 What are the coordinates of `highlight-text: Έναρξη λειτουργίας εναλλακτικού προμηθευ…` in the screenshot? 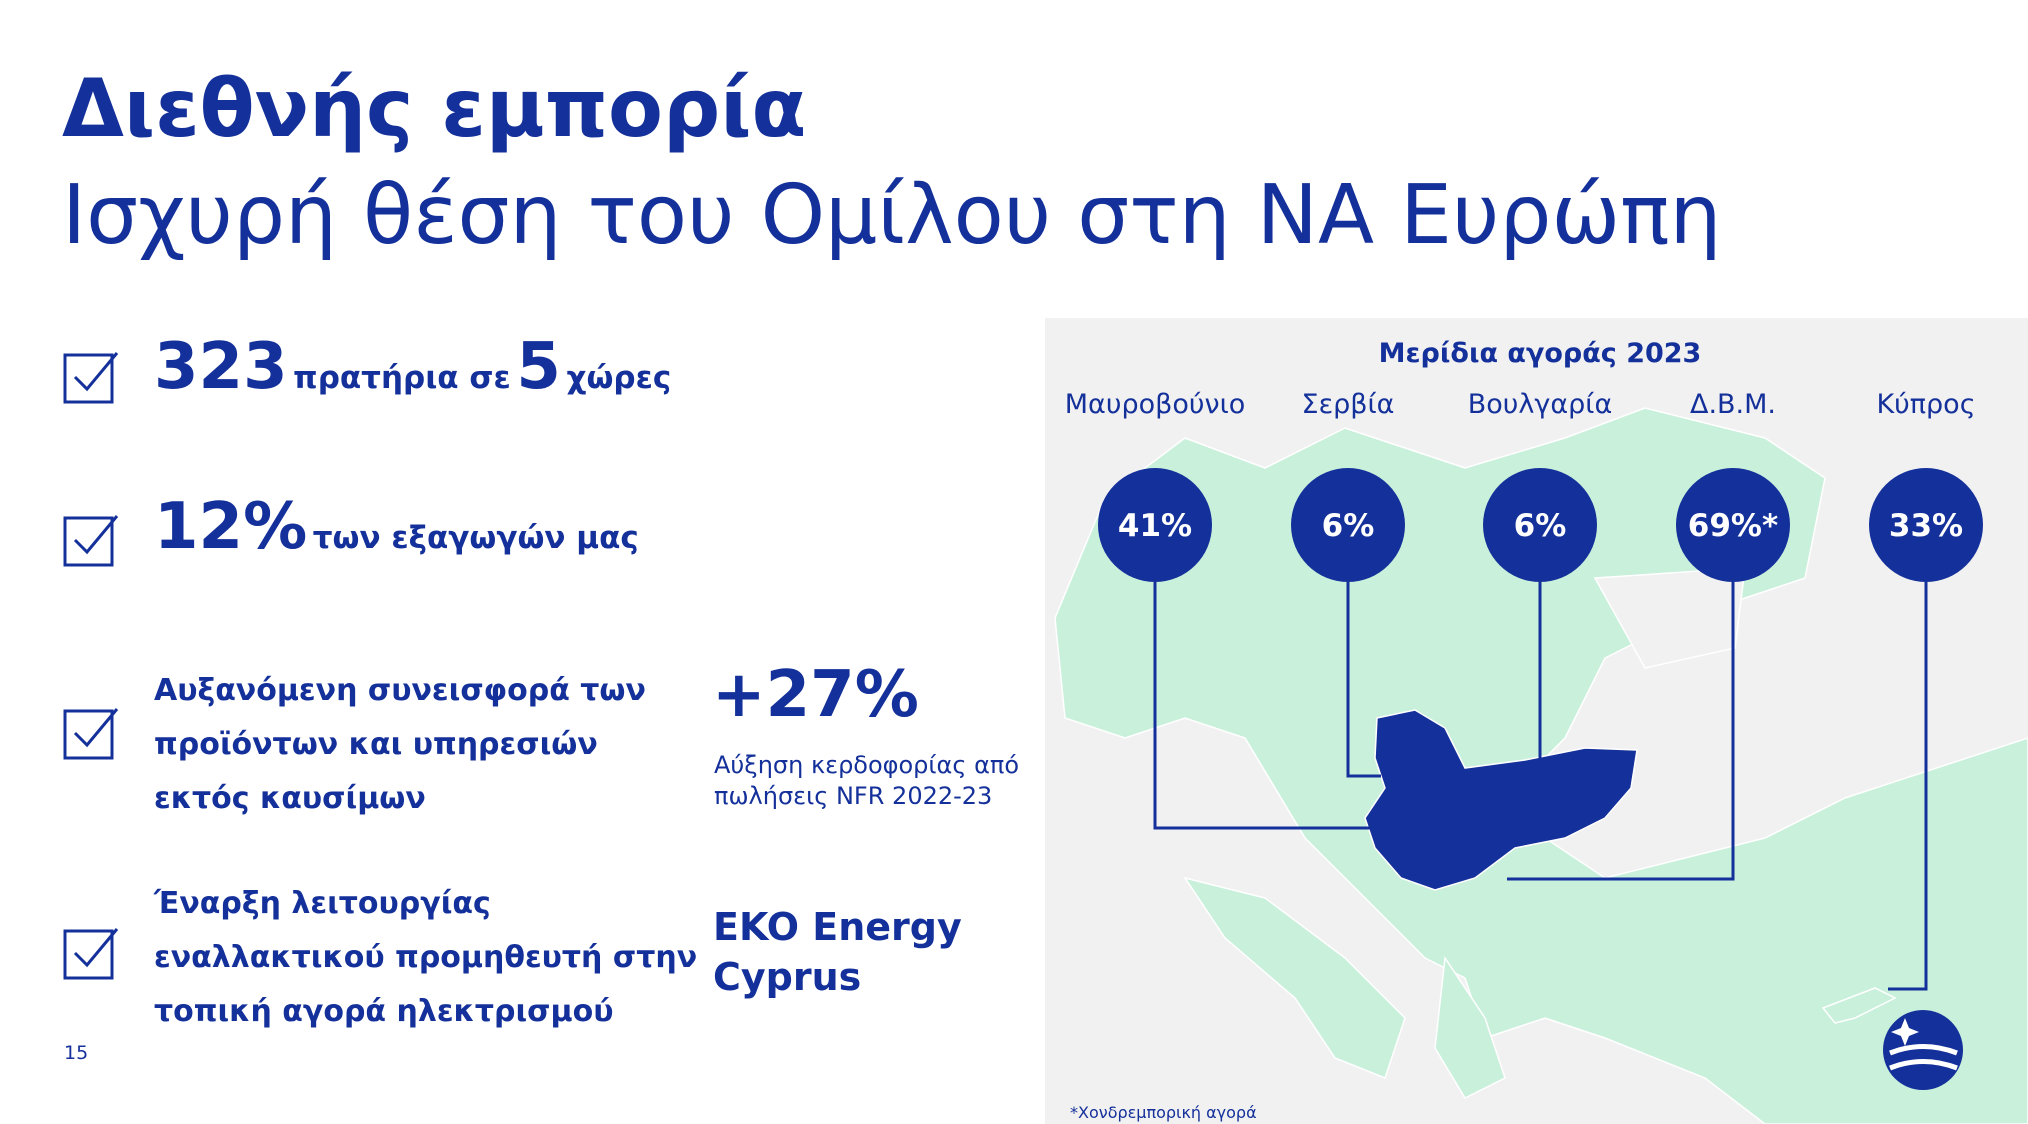 It's located at (425, 958).